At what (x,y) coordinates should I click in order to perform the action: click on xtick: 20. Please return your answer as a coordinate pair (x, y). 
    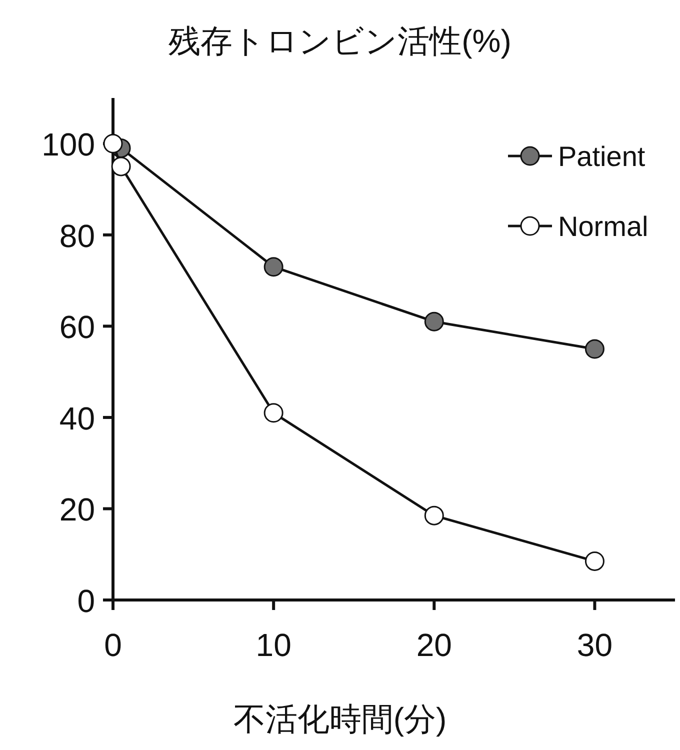
    Looking at the image, I should click on (434, 645).